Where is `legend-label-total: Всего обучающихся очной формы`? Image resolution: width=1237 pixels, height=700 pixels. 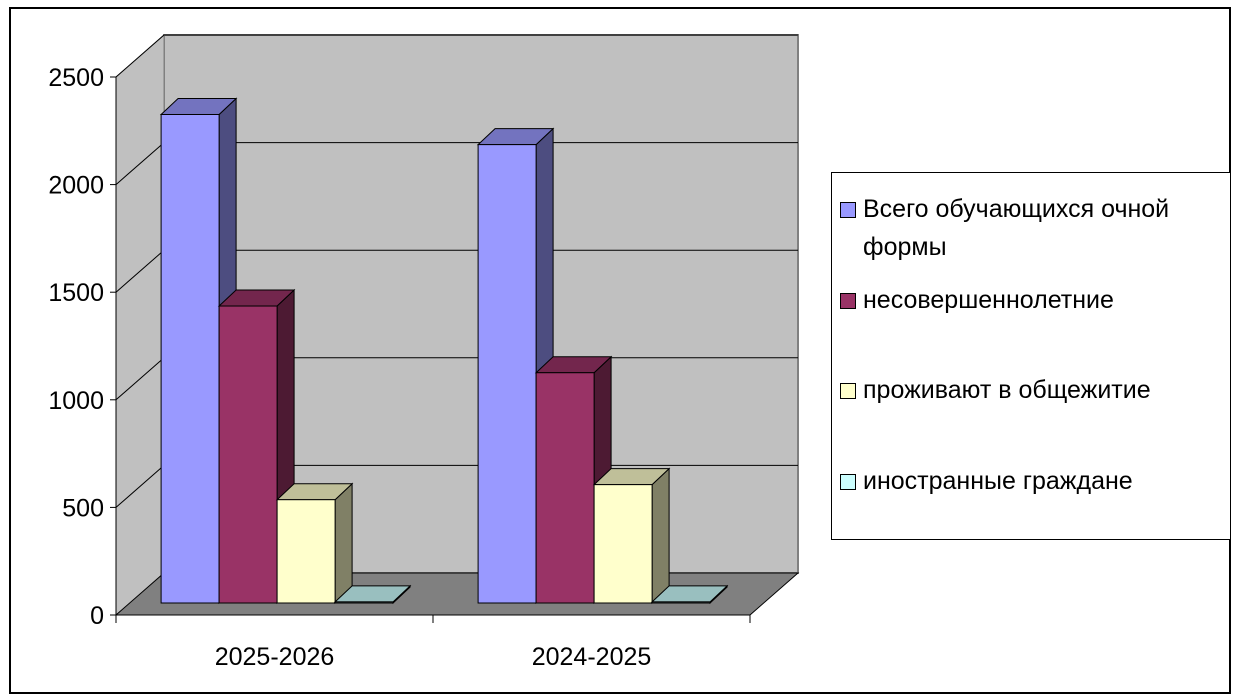 legend-label-total: Всего обучающихся очной формы is located at coordinates (1016, 228).